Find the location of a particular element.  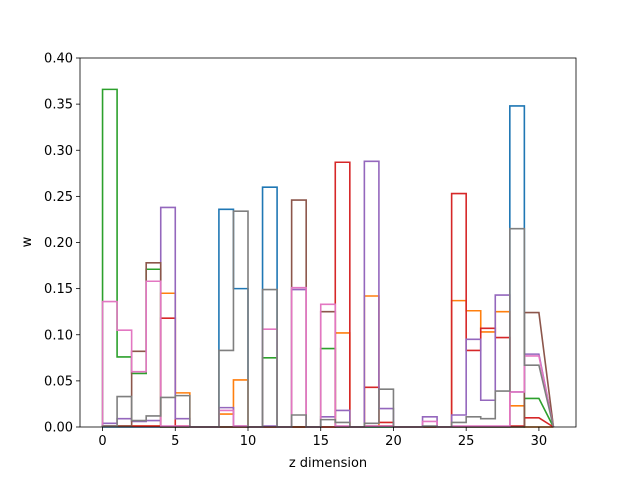

x-tick-label: 25 is located at coordinates (466, 441).